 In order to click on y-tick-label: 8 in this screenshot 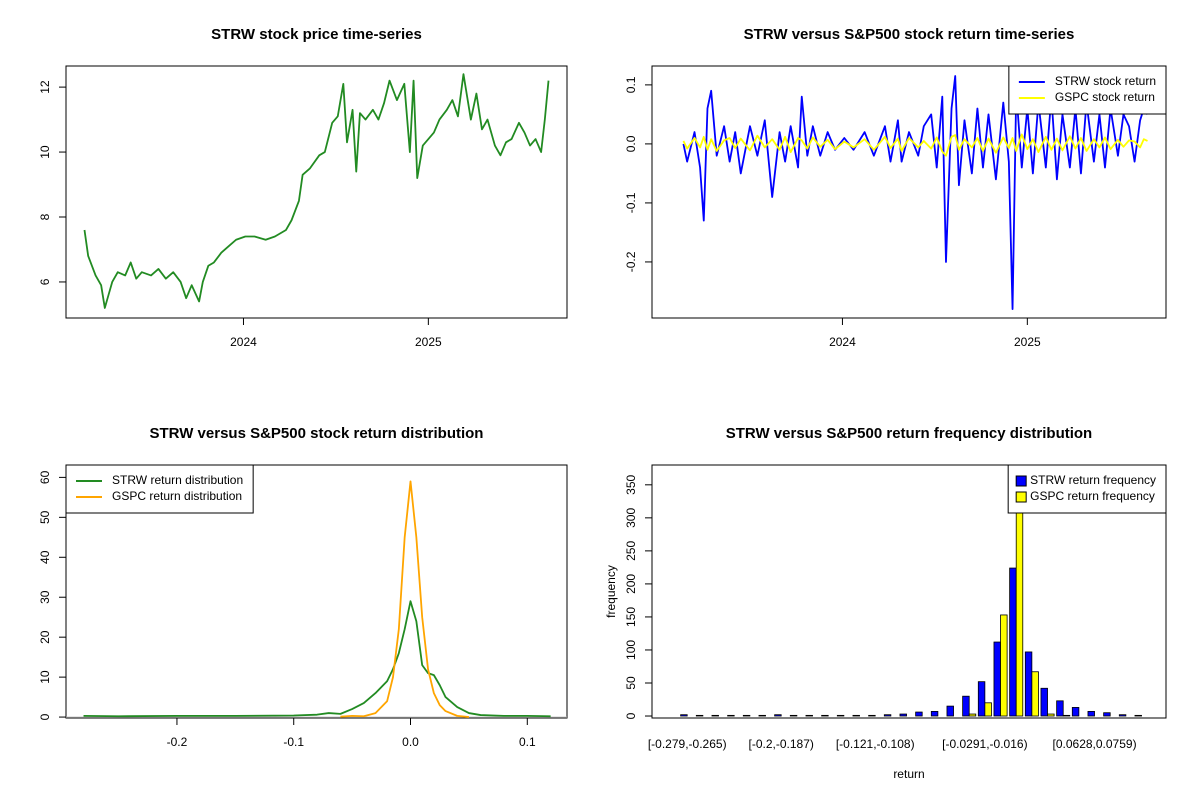, I will do `click(45, 216)`.